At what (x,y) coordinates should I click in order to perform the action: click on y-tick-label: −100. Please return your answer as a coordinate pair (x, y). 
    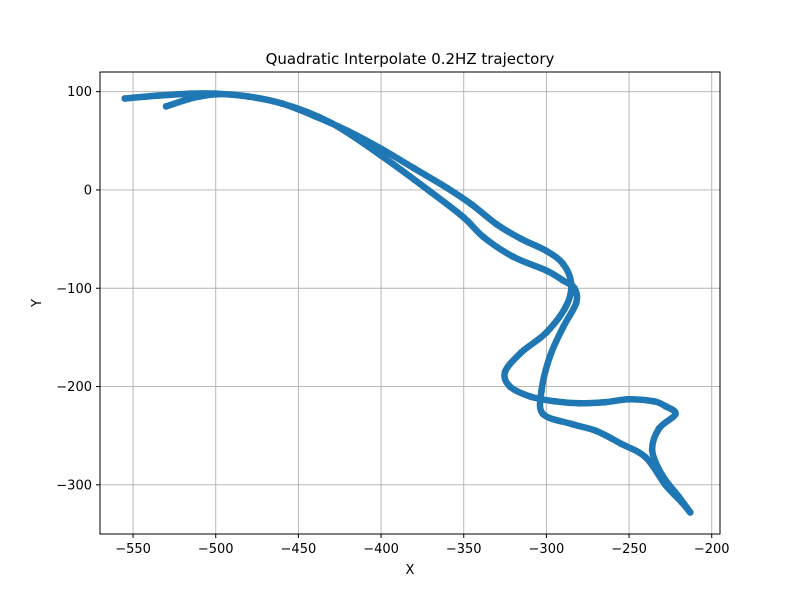
    Looking at the image, I should click on (74, 289).